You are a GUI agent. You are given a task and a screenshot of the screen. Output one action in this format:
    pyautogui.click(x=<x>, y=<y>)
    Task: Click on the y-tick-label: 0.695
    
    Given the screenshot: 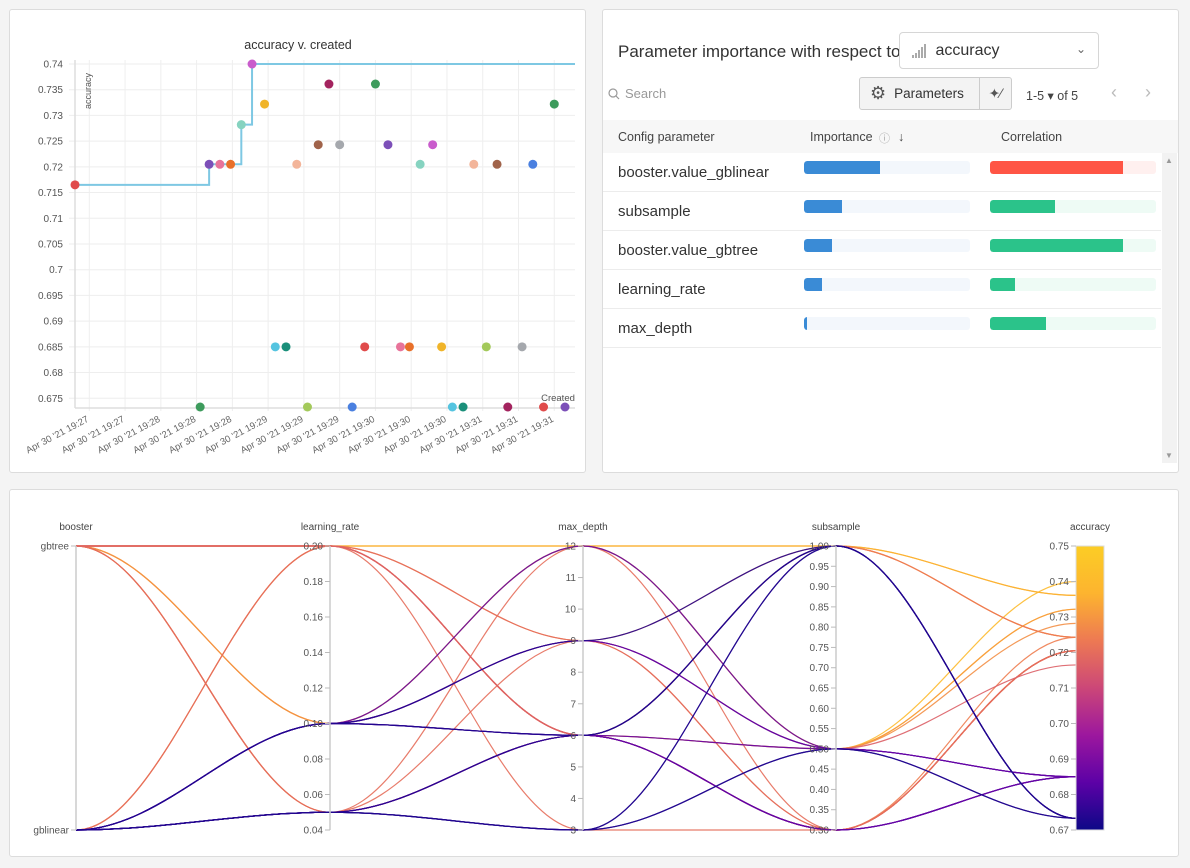 What is the action you would take?
    pyautogui.click(x=50, y=296)
    